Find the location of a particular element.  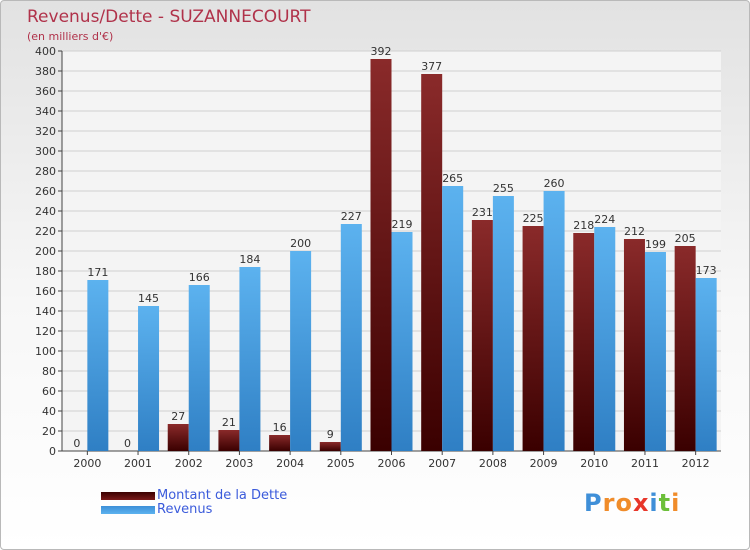

bar-revenus-2003 is located at coordinates (250, 359).